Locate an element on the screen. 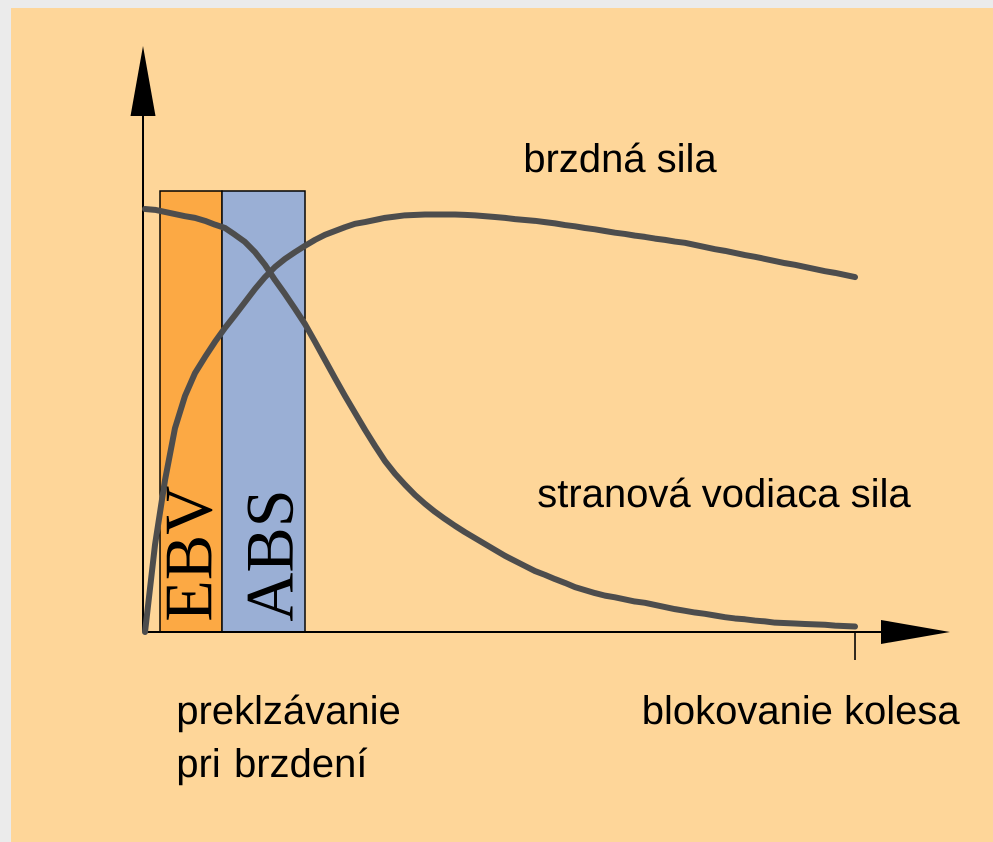 This screenshot has width=993, height=842. annotation: ABS is located at coordinates (270, 558).